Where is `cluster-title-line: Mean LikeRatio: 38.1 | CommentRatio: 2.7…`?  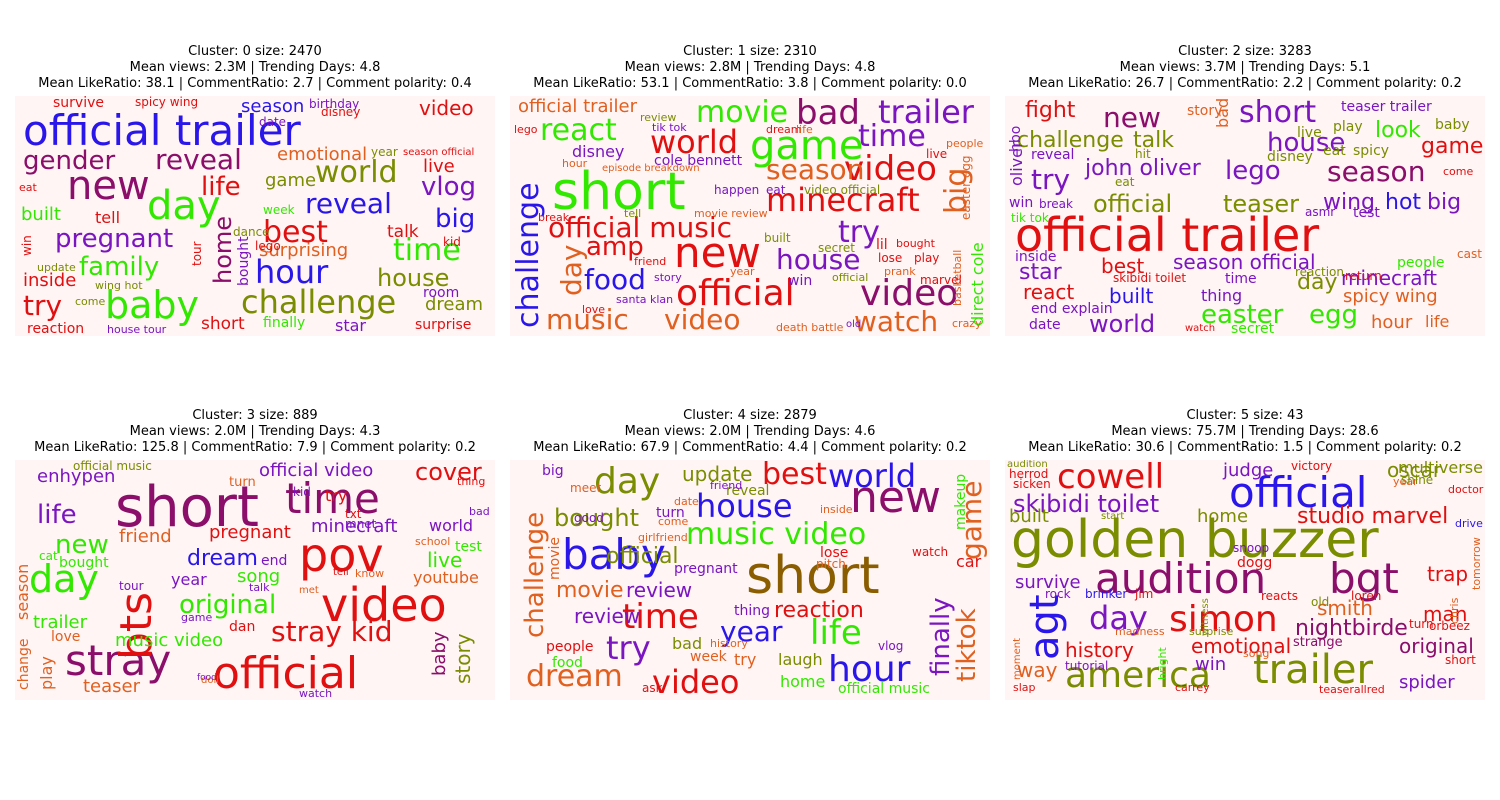 cluster-title-line: Mean LikeRatio: 38.1 | CommentRatio: 2.7… is located at coordinates (255, 83).